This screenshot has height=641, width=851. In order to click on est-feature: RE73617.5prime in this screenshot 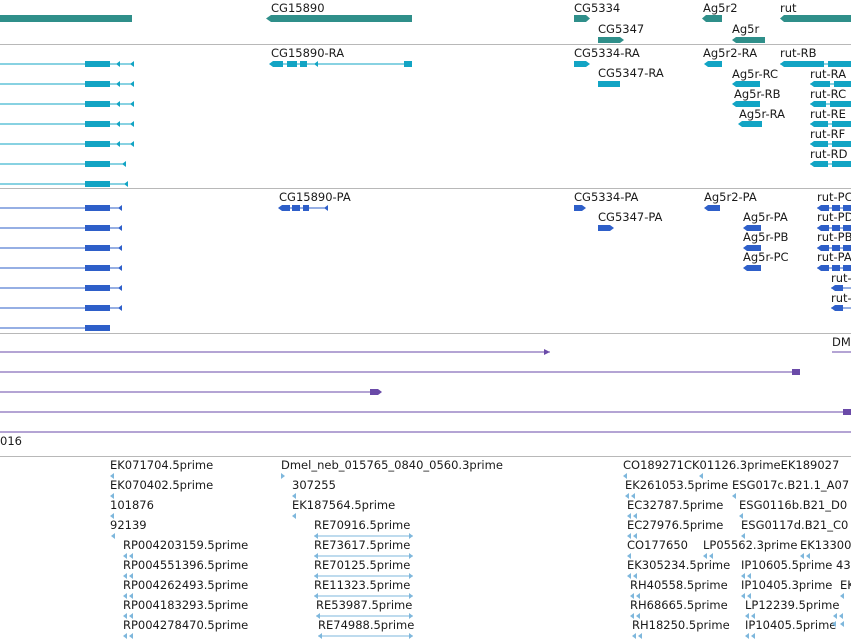, I will do `click(363, 548)`.